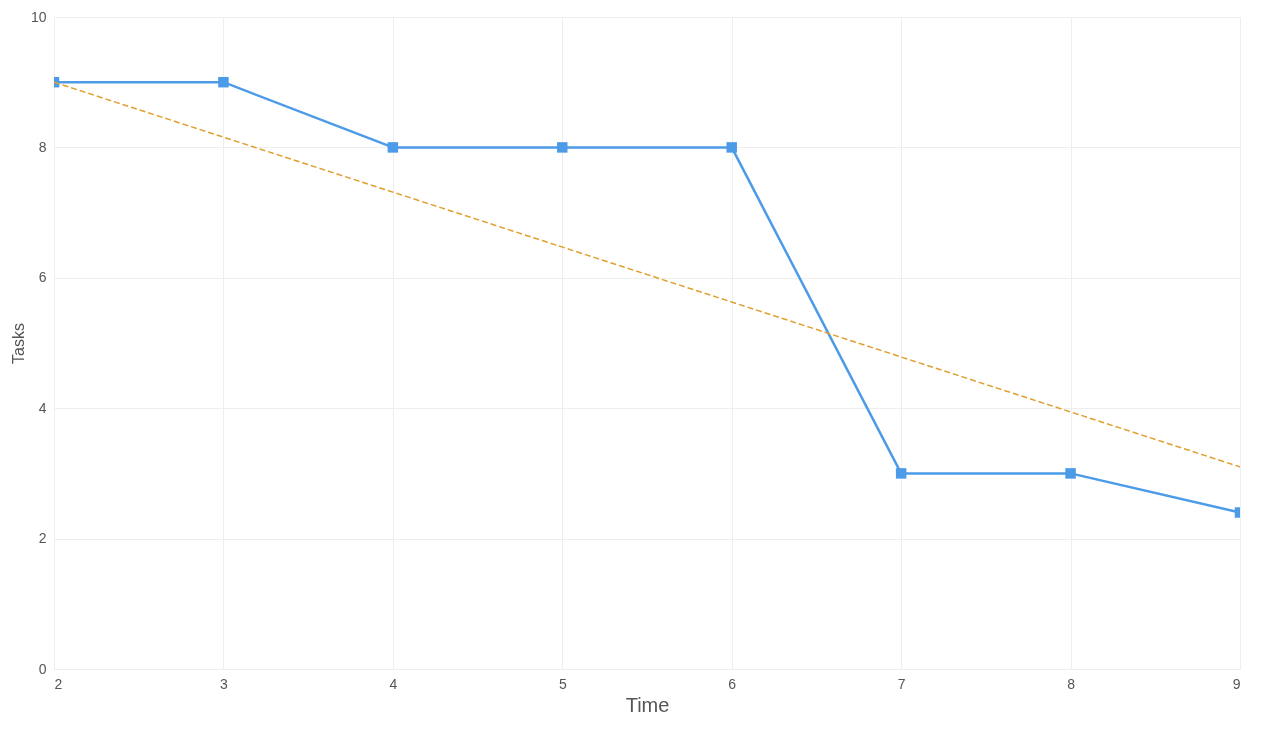  What do you see at coordinates (58, 683) in the screenshot?
I see `x-tick-label: 2` at bounding box center [58, 683].